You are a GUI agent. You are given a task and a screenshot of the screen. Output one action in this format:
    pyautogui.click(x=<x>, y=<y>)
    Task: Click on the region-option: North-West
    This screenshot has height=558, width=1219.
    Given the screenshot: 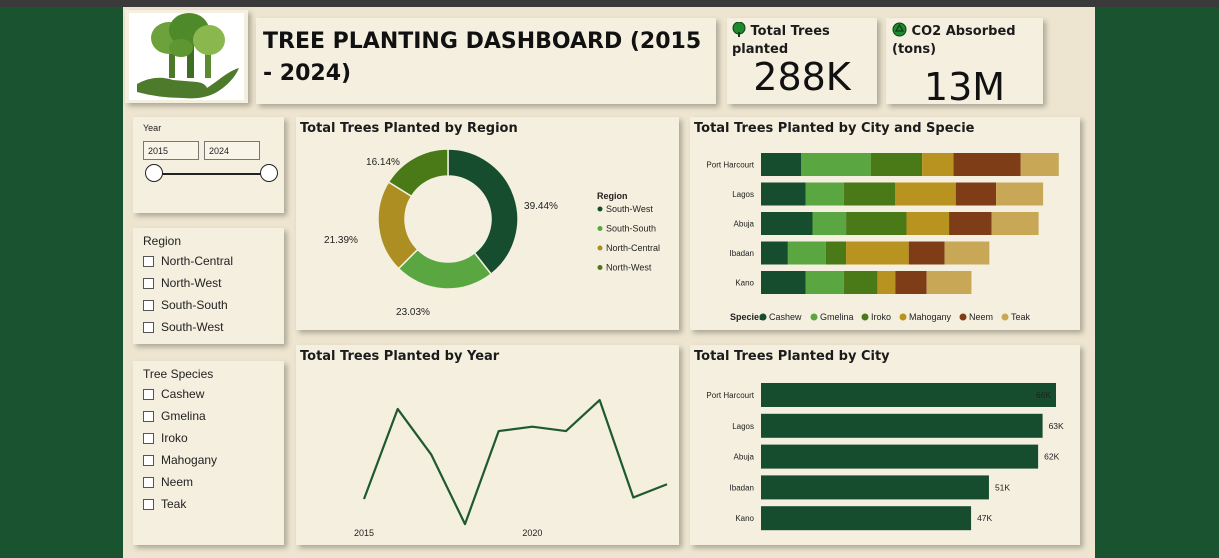 What is the action you would take?
    pyautogui.click(x=182, y=283)
    